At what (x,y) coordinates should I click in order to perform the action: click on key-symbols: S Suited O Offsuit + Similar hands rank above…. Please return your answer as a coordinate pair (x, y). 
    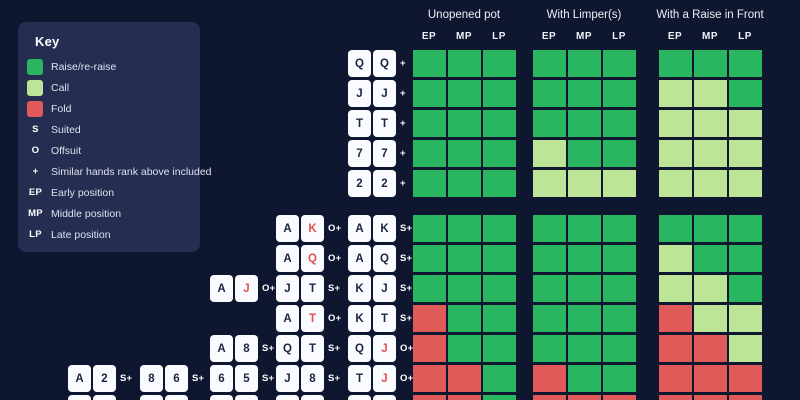
    Looking at the image, I should click on (119, 182).